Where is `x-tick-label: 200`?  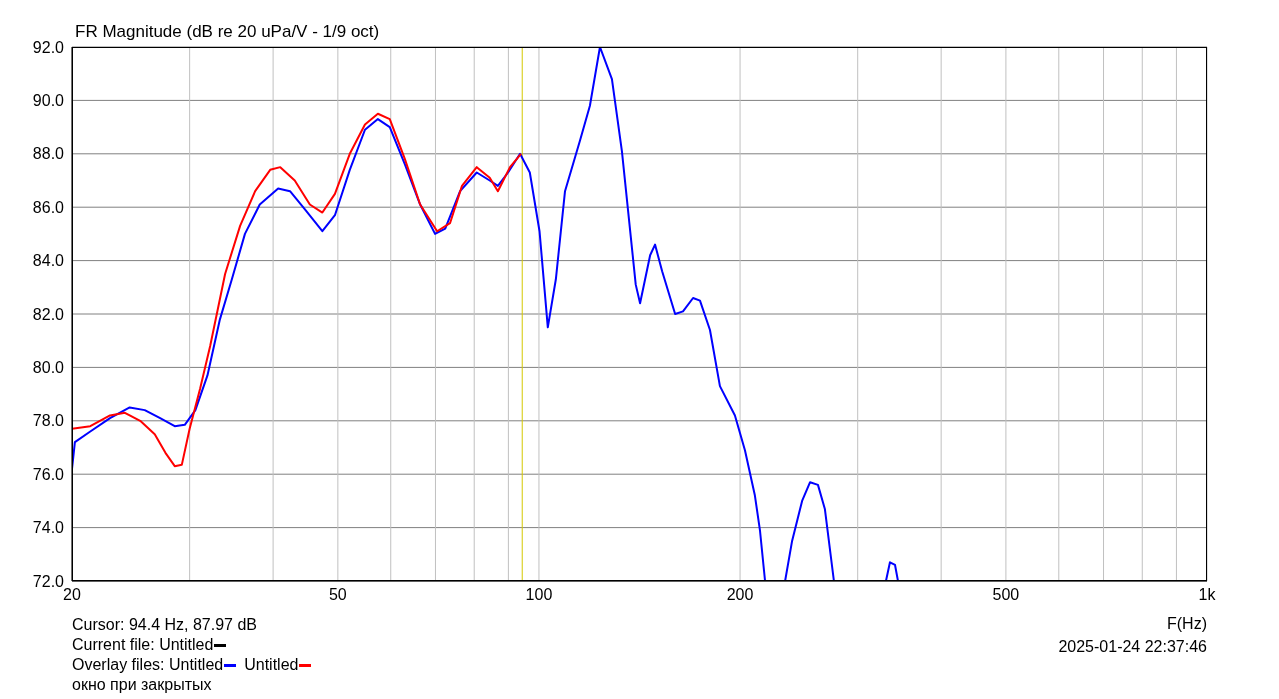
x-tick-label: 200 is located at coordinates (740, 595).